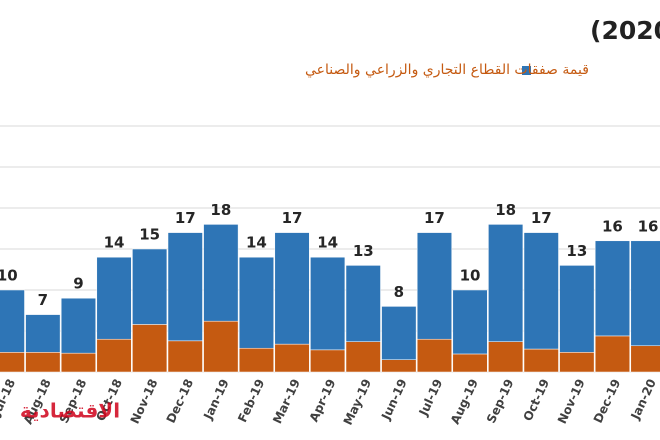  I want to click on x-tick-label: Oct-19, so click(537, 400).